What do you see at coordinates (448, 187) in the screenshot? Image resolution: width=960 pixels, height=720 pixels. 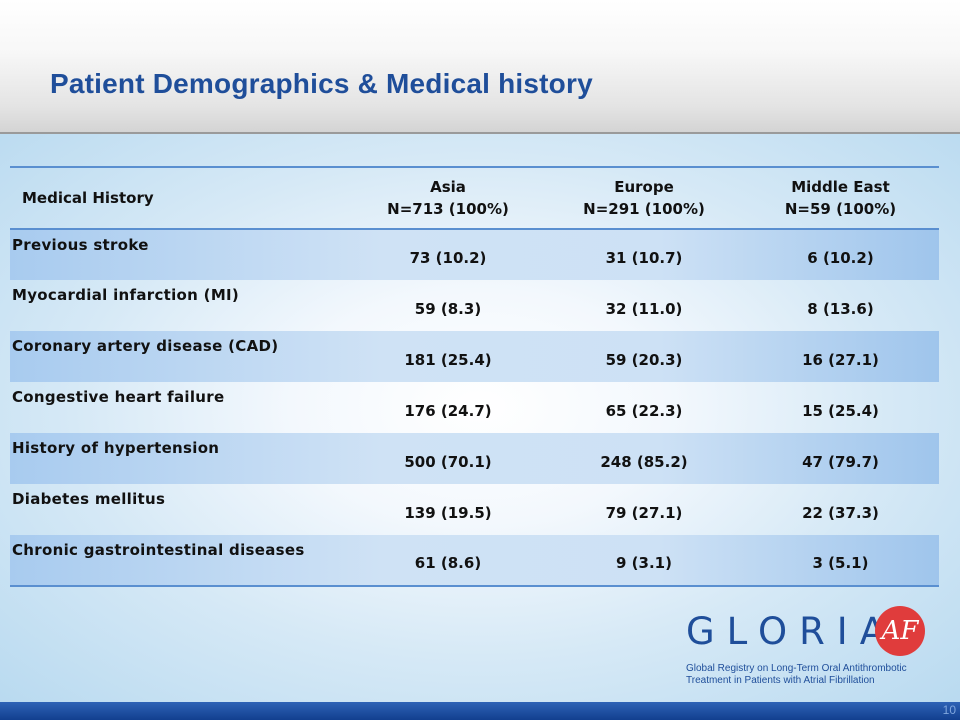 I see `column-header-region: Asia` at bounding box center [448, 187].